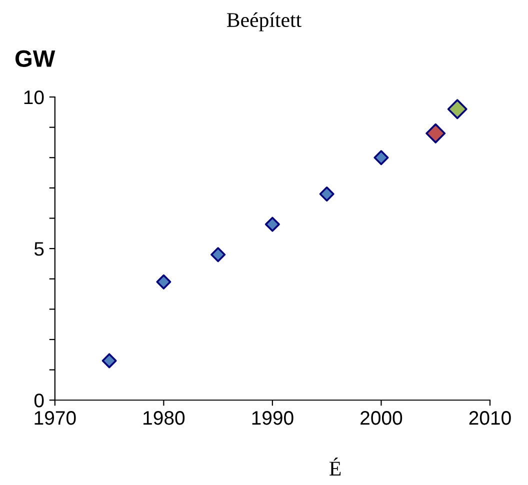 The height and width of the screenshot is (485, 528). What do you see at coordinates (34, 97) in the screenshot?
I see `y-tick-label: 10` at bounding box center [34, 97].